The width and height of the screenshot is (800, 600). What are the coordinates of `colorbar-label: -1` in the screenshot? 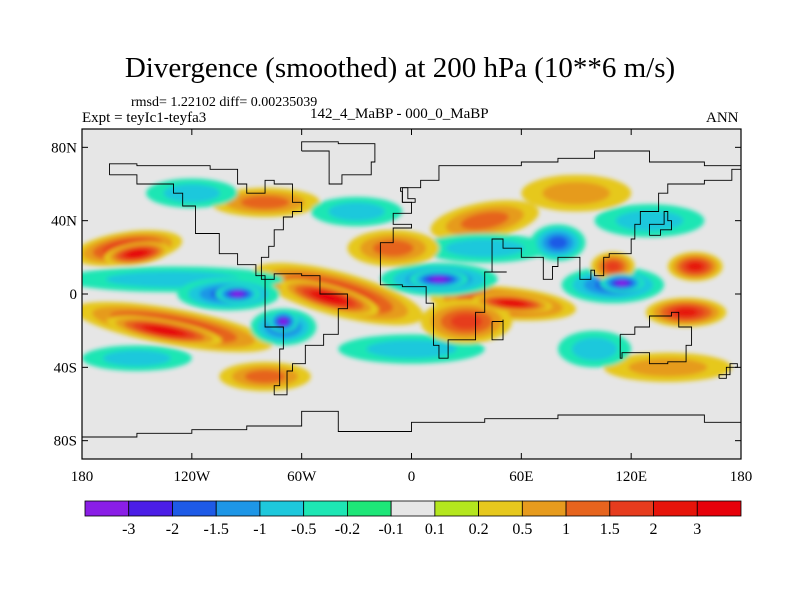 It's located at (259, 529).